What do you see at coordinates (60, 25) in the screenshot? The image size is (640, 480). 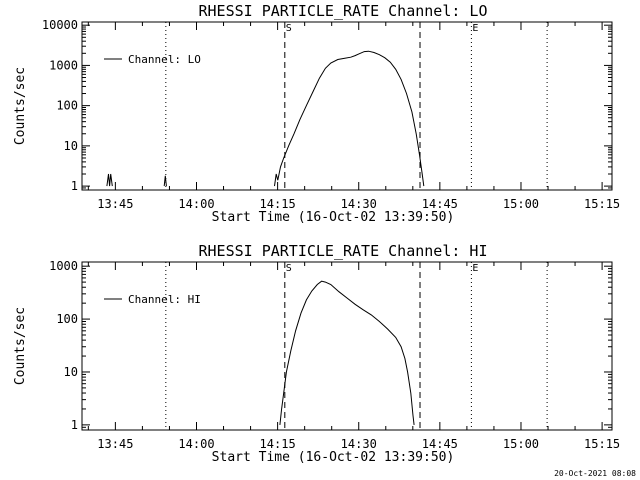 I see `y-tick-label: 10000` at bounding box center [60, 25].